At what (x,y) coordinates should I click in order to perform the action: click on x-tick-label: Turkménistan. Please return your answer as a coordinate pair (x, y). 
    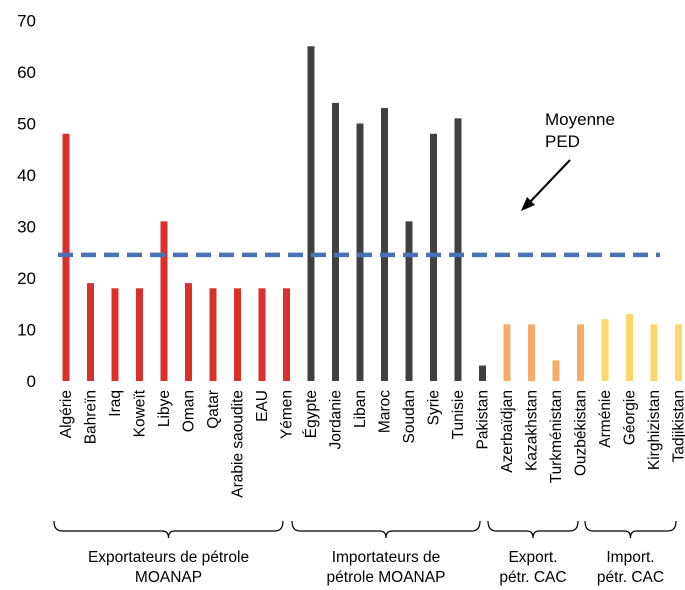
    Looking at the image, I should click on (556, 436).